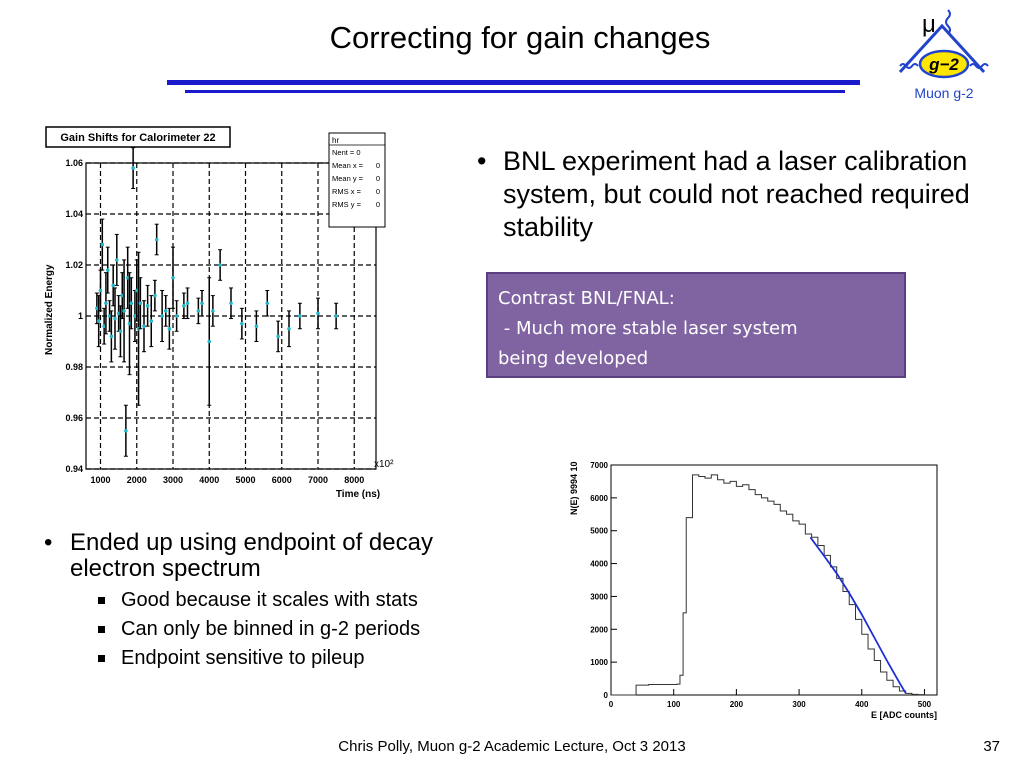 The width and height of the screenshot is (1024, 768). Describe the element at coordinates (909, 66) in the screenshot. I see `logo-wave-left` at that location.